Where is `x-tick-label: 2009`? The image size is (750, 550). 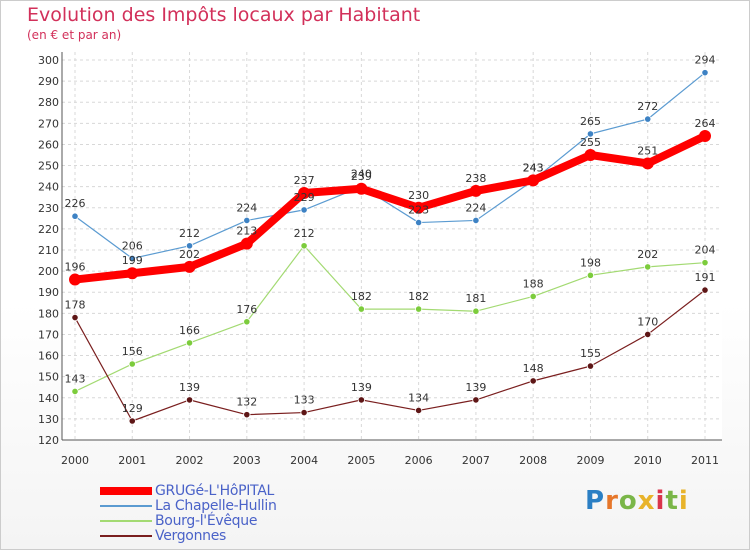
x-tick-label: 2009 is located at coordinates (590, 460).